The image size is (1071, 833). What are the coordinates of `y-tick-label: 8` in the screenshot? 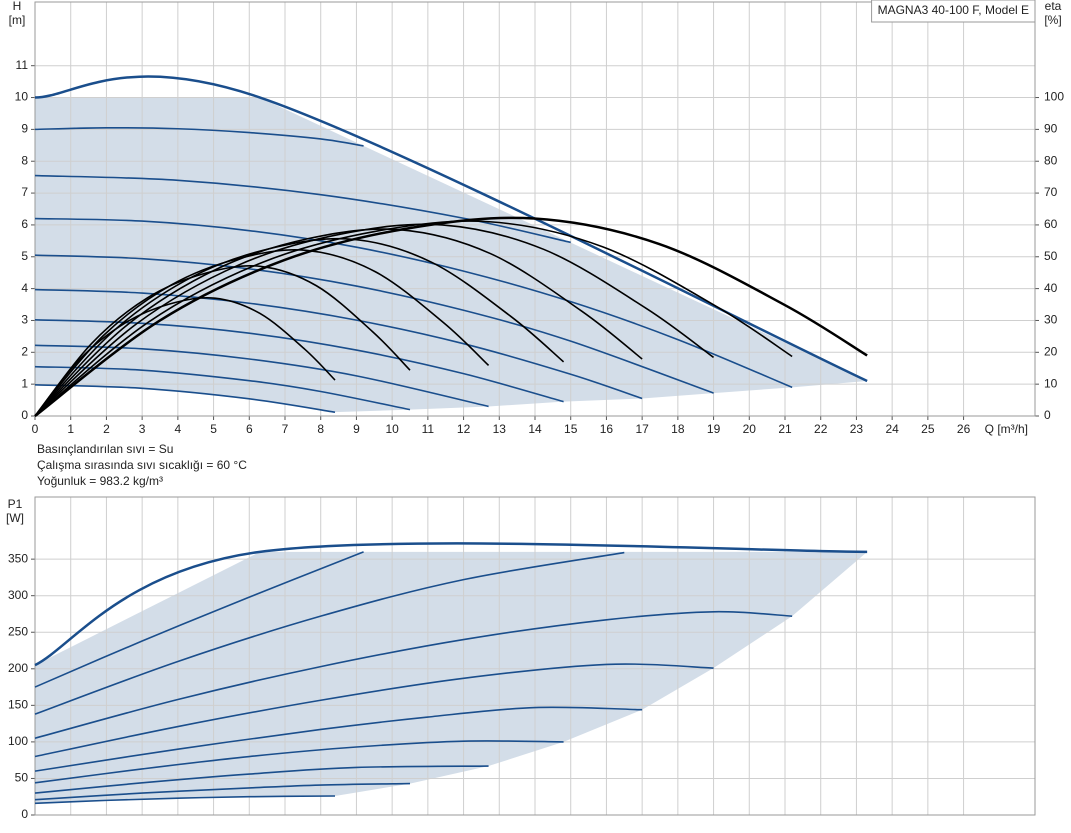 It's located at (24, 160).